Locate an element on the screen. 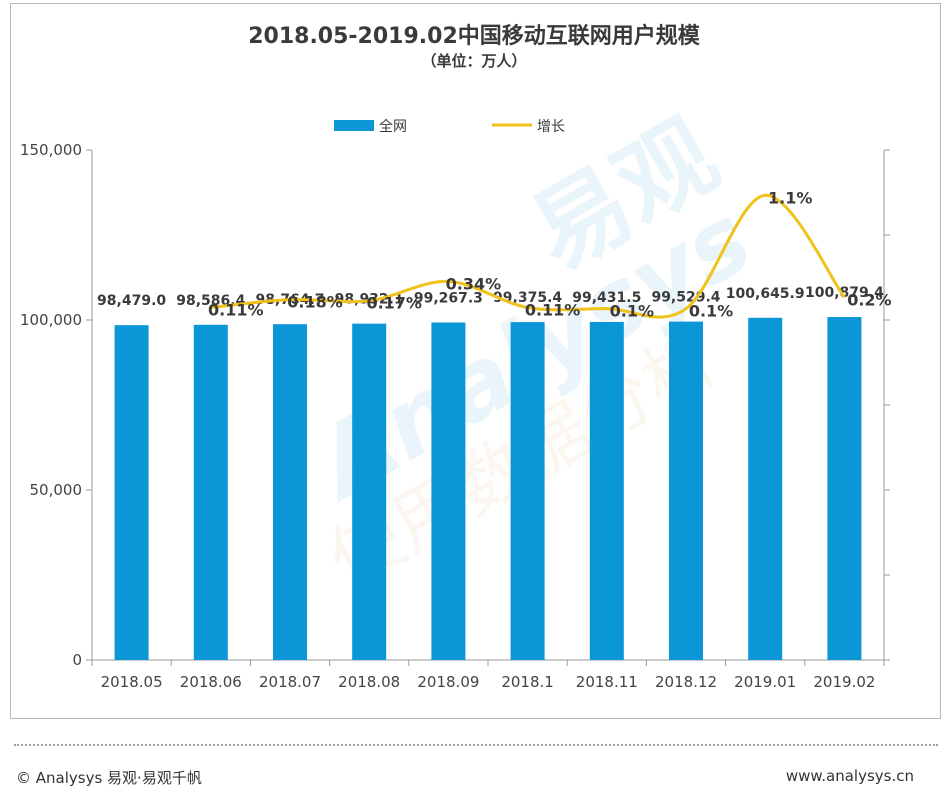  chart-subtitle: （单位：万人） is located at coordinates (474, 61).